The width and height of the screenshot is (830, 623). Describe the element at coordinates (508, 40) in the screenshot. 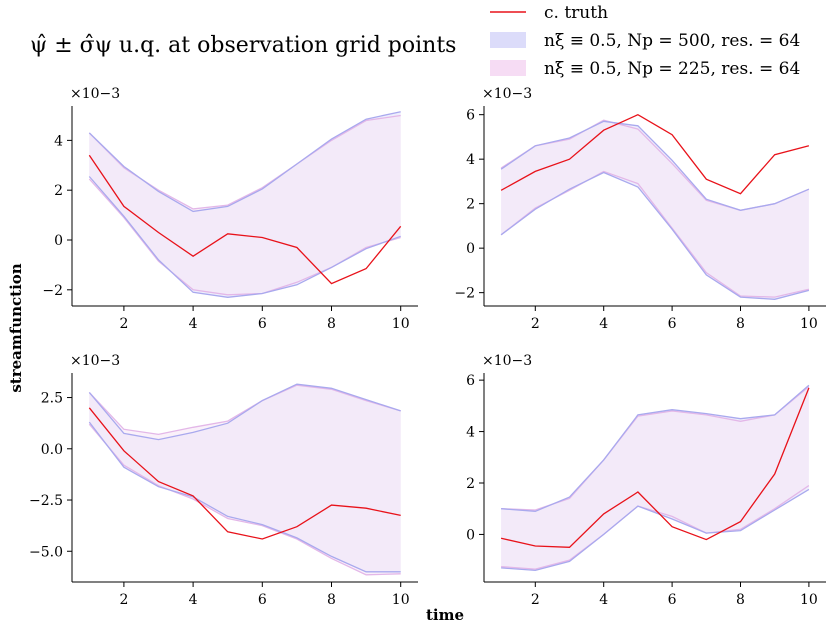

I see `legend-np500-swatch` at that location.